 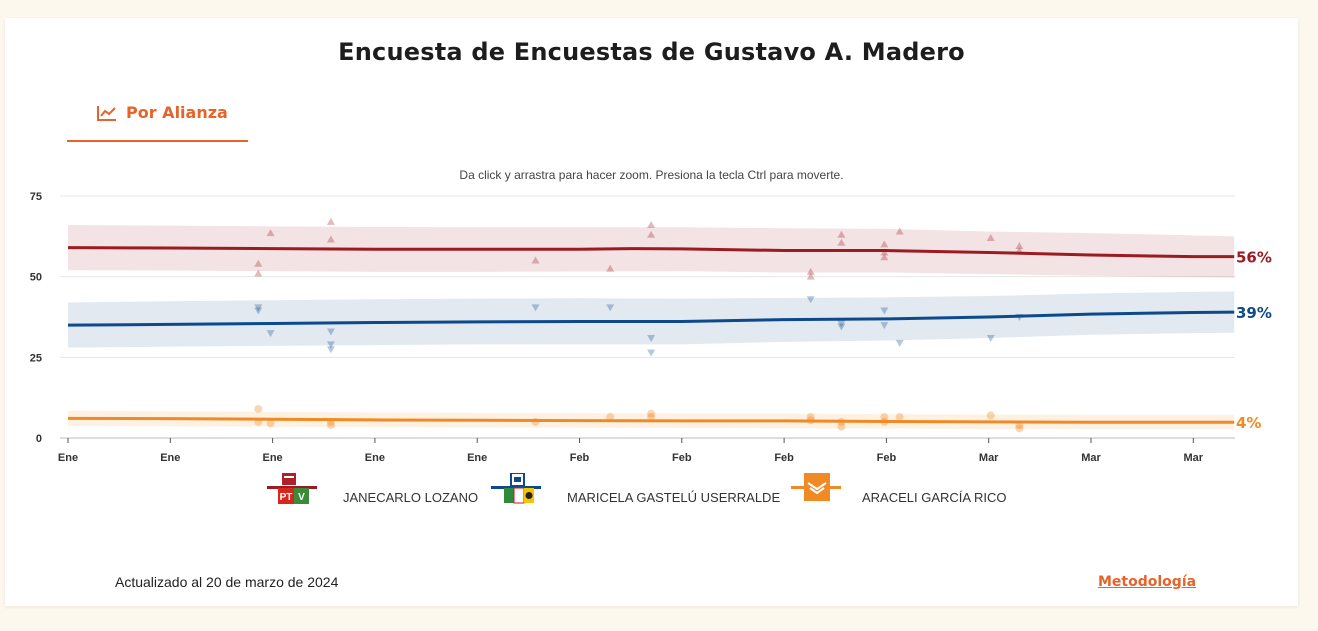 I want to click on end-value-label: 39%, so click(x=1254, y=313).